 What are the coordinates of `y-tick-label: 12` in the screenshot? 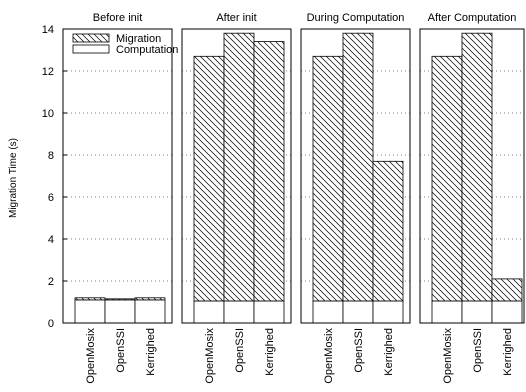 It's located at (48, 72).